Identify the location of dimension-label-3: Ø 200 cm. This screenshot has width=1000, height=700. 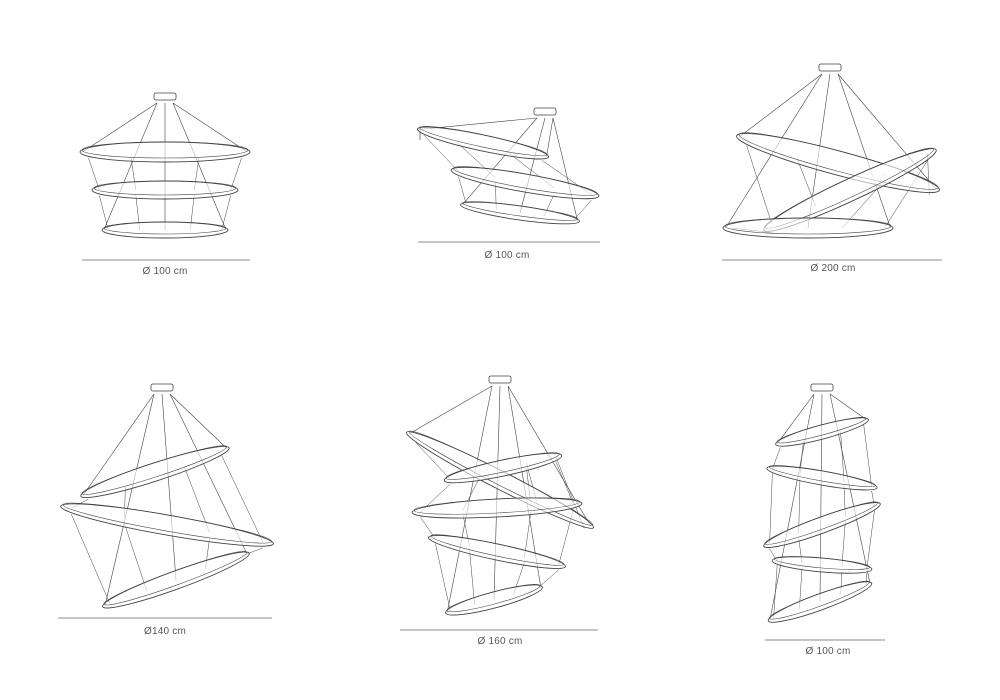
(833, 268).